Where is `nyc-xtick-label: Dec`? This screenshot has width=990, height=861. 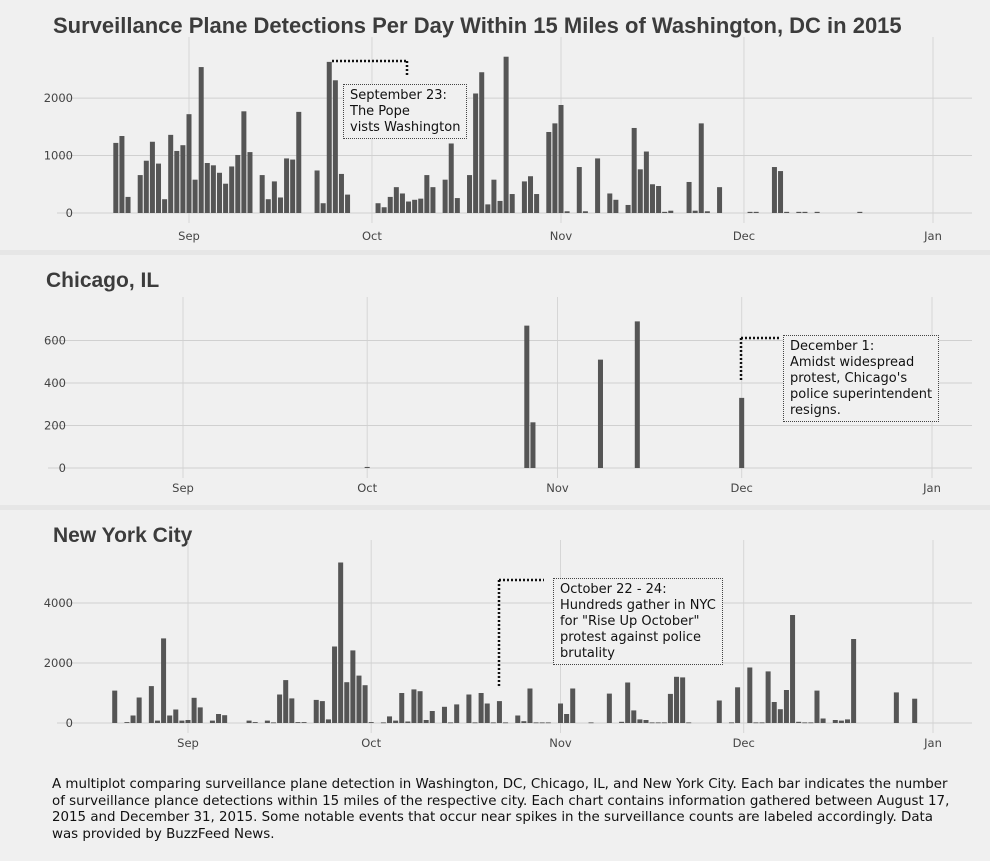 nyc-xtick-label: Dec is located at coordinates (744, 743).